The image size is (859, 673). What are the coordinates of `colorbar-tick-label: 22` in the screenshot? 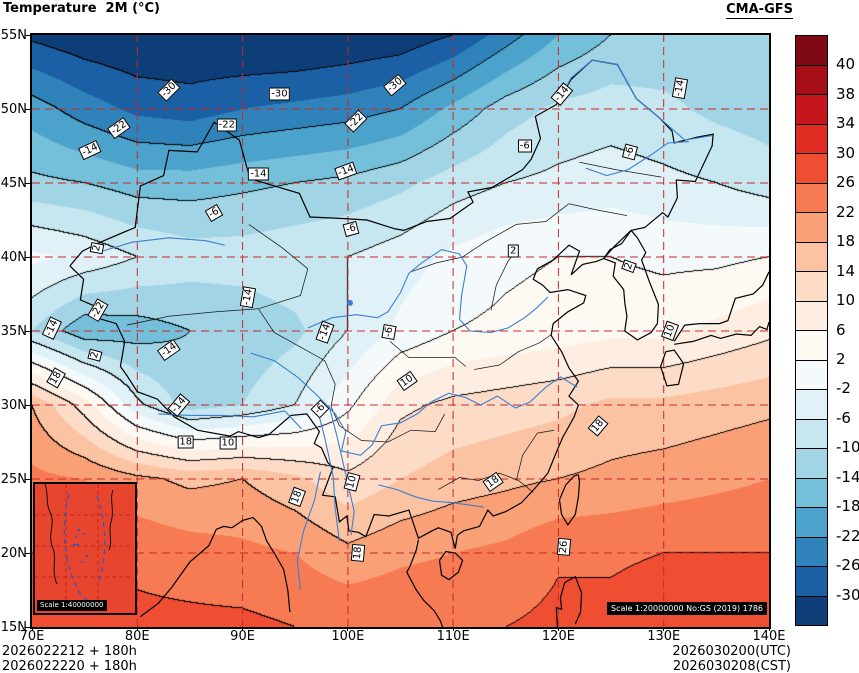 It's located at (846, 211).